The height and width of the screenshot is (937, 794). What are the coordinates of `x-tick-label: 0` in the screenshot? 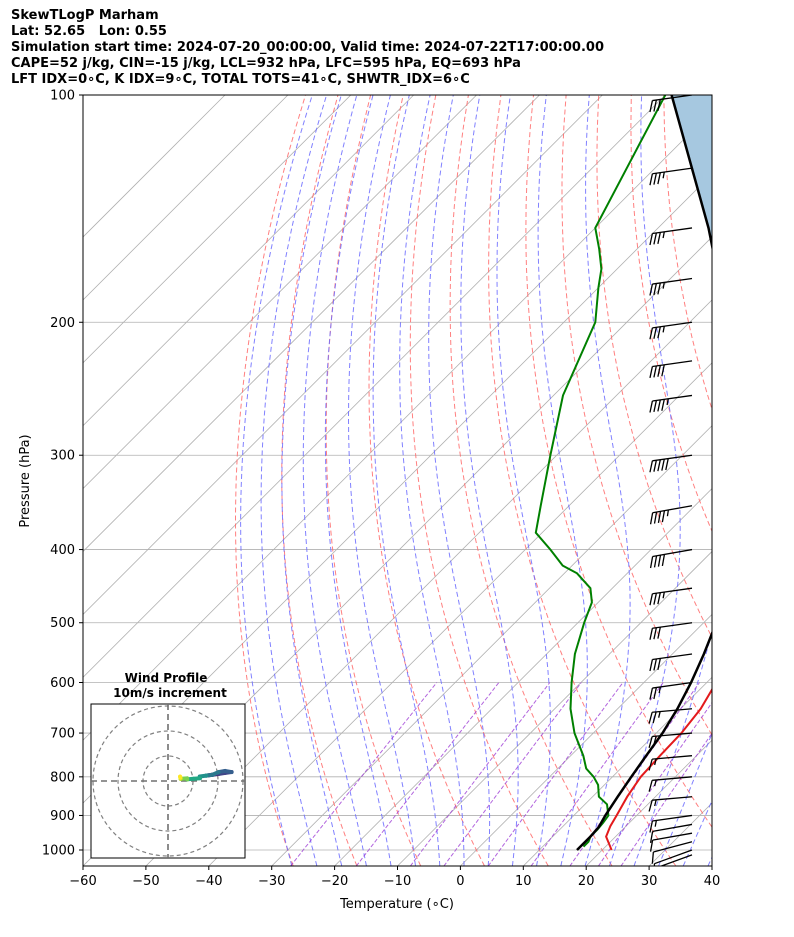 It's located at (460, 881).